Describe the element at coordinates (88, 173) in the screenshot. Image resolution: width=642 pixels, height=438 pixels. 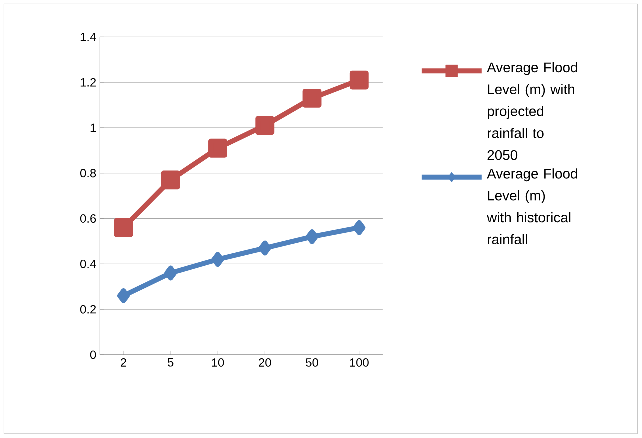
I see `y-tick-label: 0.8` at that location.